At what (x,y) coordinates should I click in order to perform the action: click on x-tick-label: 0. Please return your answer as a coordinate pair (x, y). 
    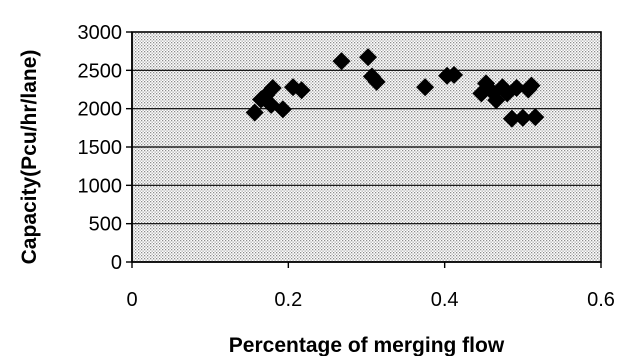
    Looking at the image, I should click on (131, 300).